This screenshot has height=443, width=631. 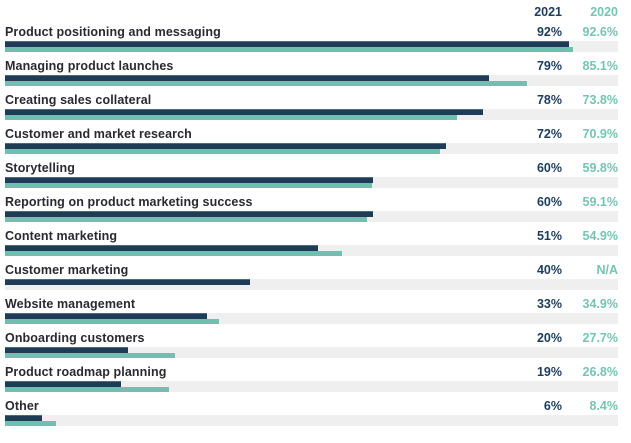 I want to click on value-2020: 59.8%, so click(x=600, y=168).